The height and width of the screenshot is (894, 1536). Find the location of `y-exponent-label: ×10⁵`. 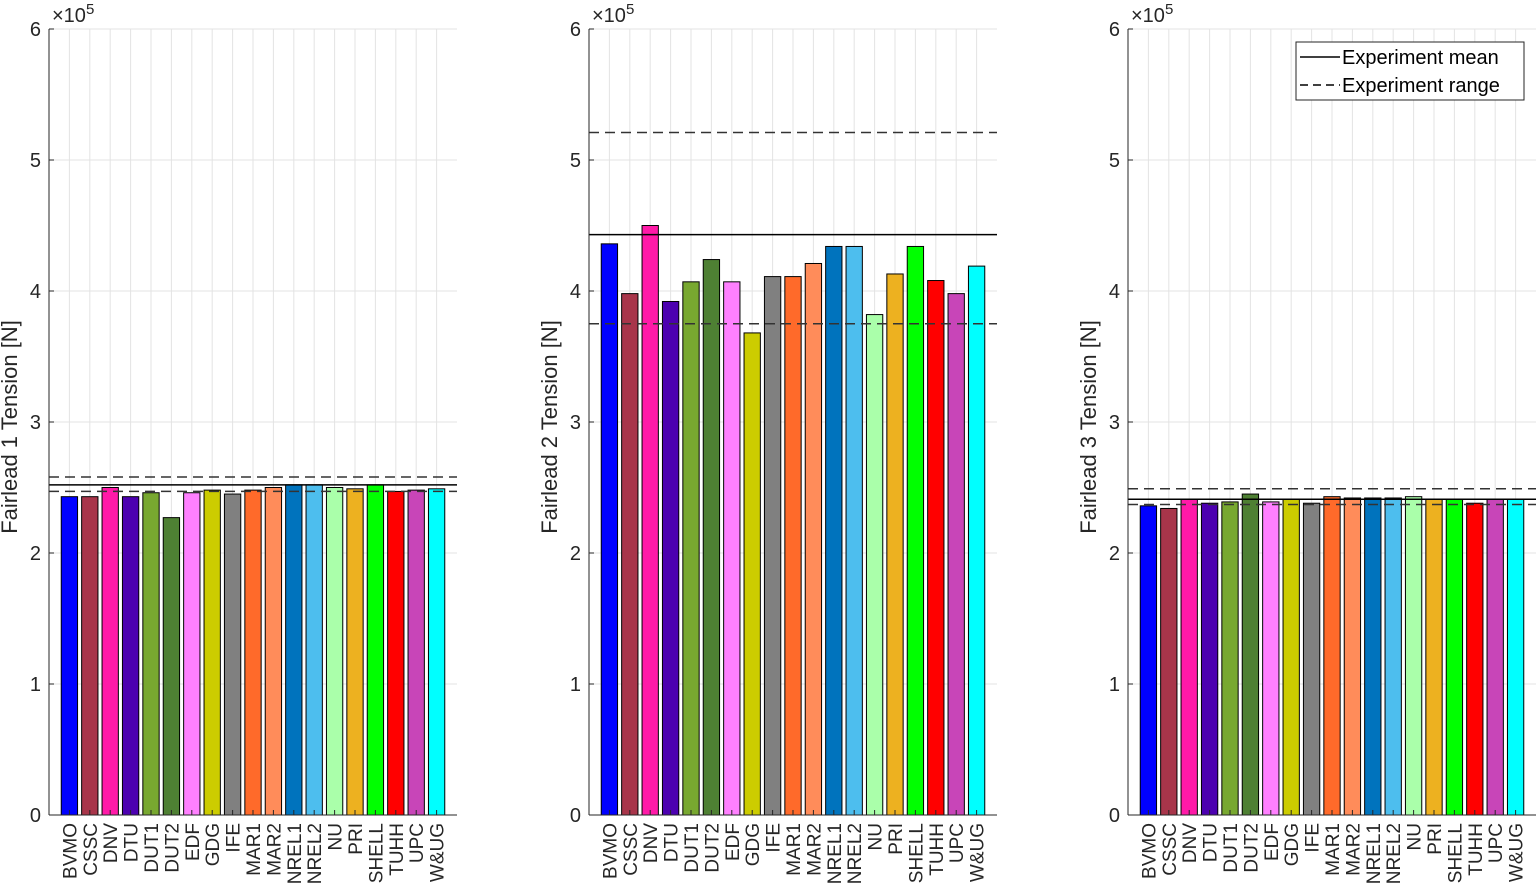

y-exponent-label: ×10⁵ is located at coordinates (1152, 14).